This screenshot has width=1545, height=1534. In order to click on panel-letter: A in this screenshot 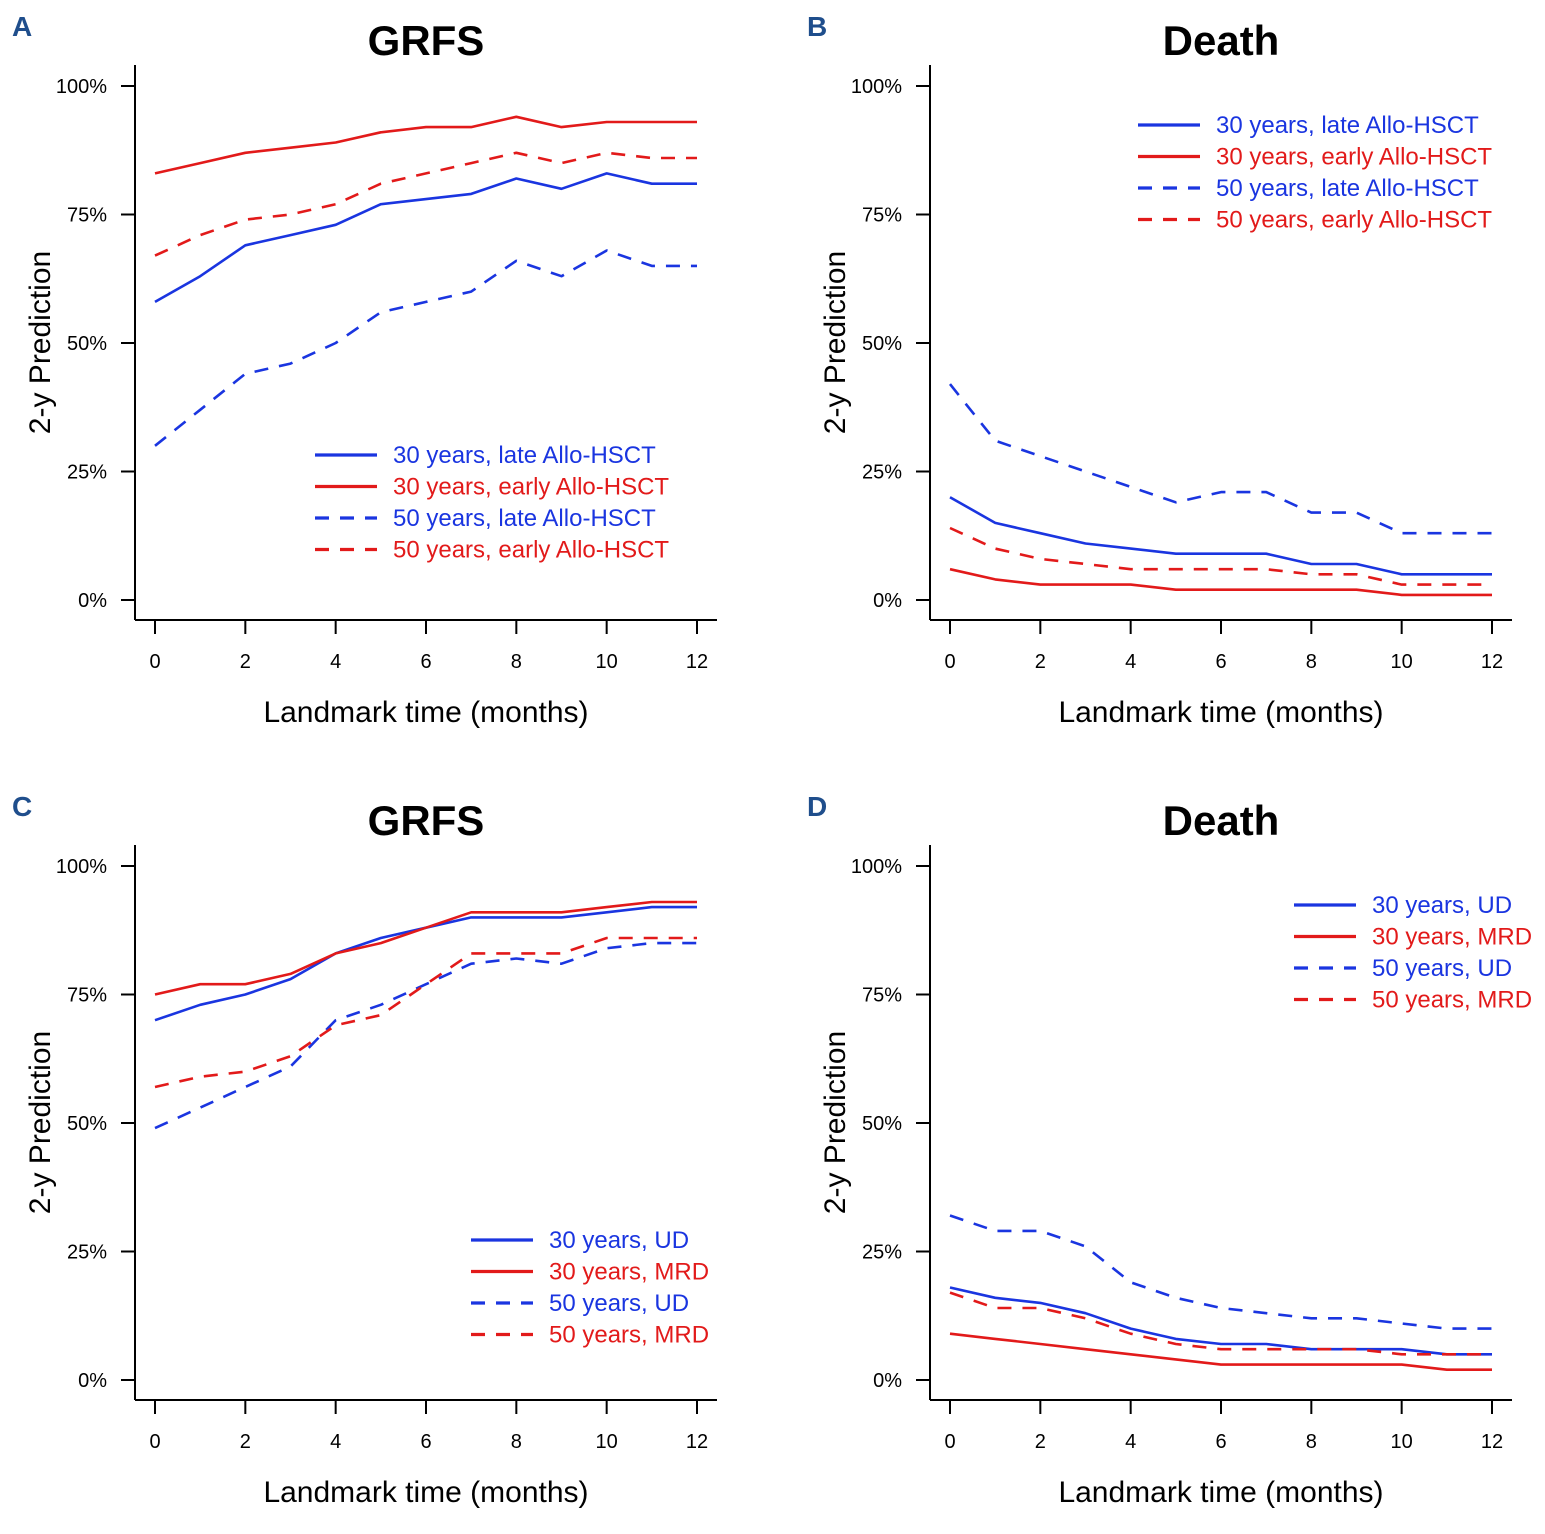, I will do `click(22, 26)`.